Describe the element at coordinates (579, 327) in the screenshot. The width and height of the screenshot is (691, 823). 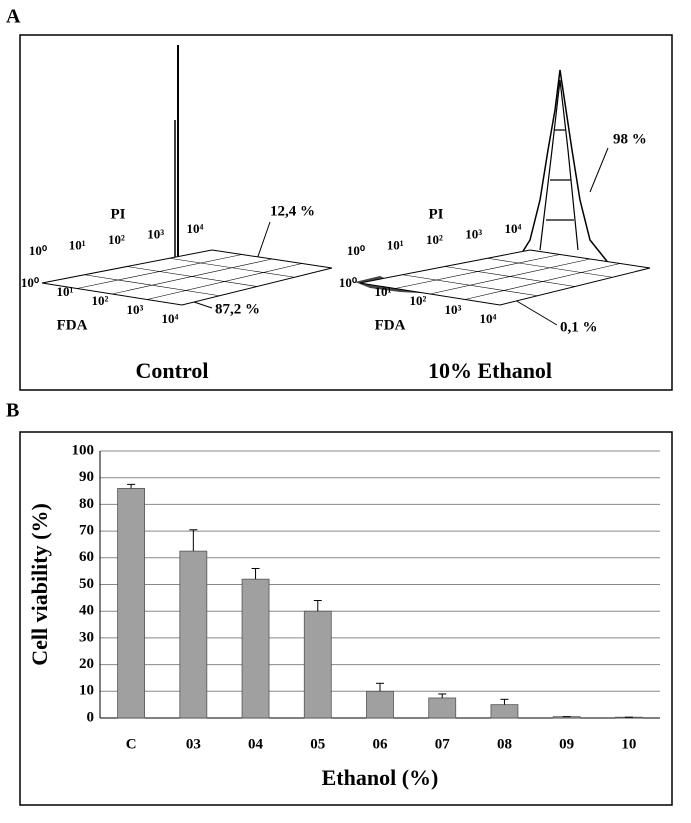
I see `annotation: 0,1 %` at that location.